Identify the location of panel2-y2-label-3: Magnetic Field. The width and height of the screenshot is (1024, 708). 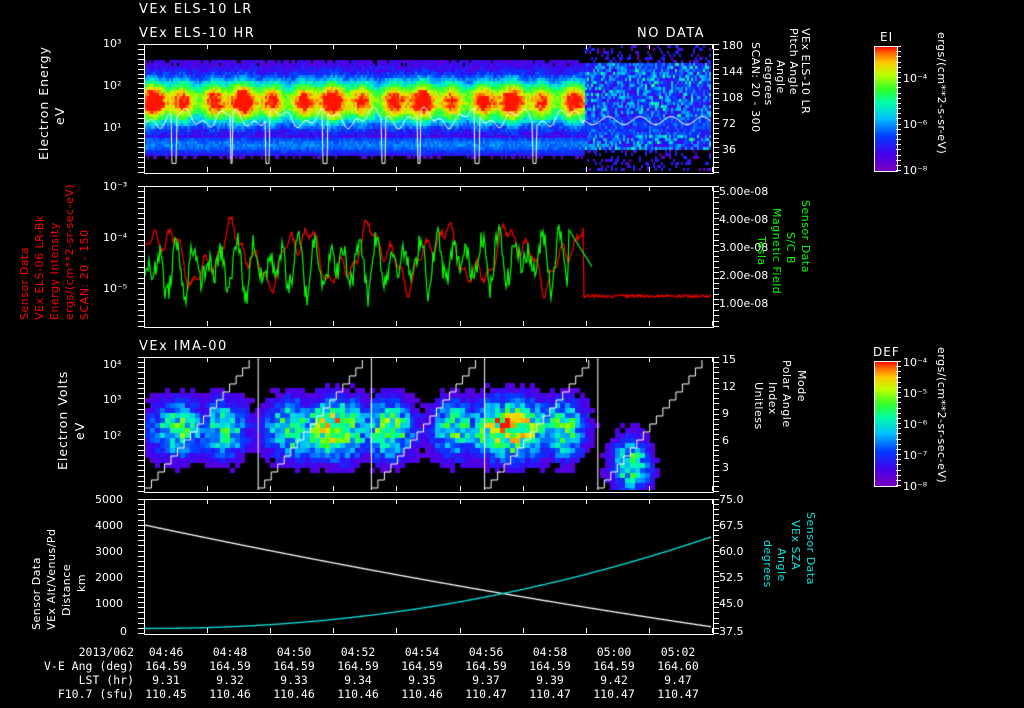
(776, 251).